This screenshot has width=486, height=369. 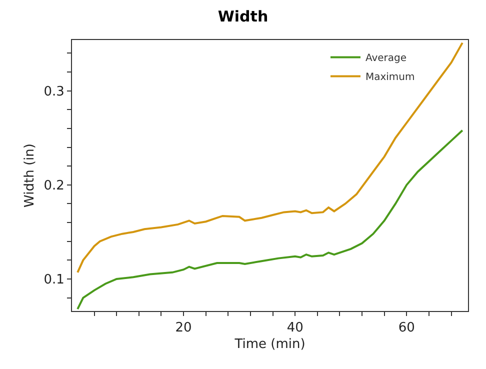 What do you see at coordinates (243, 17) in the screenshot?
I see `chart-title: Width` at bounding box center [243, 17].